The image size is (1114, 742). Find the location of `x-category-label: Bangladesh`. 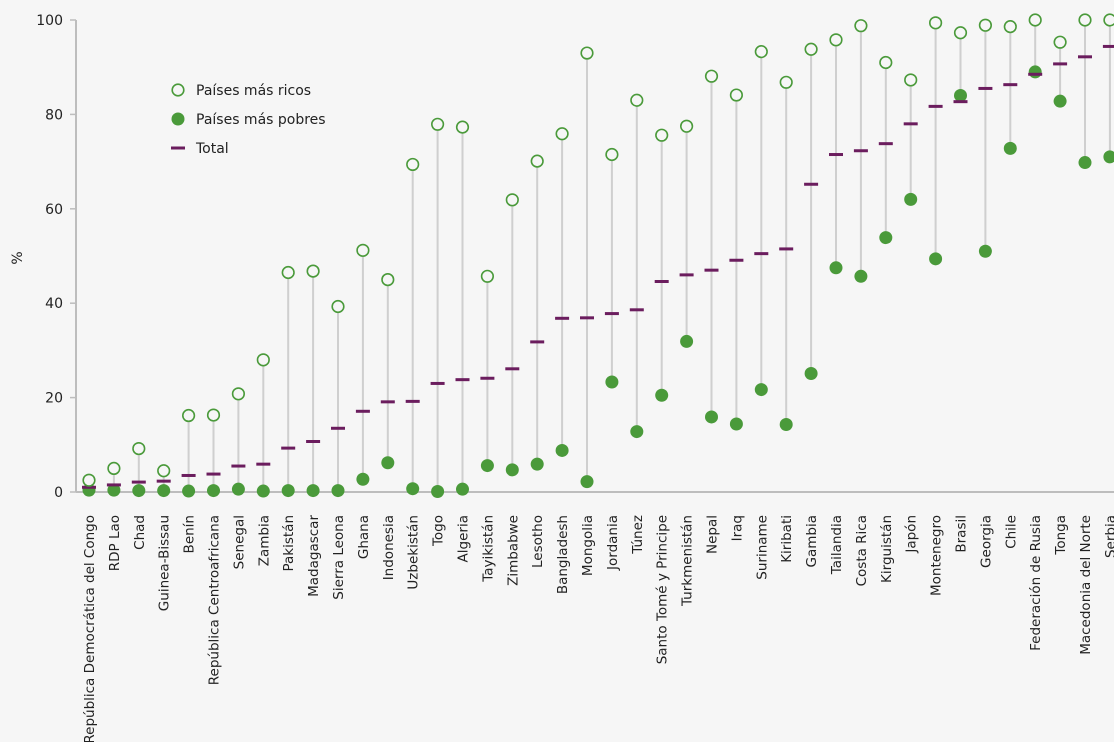

x-category-label: Bangladesh is located at coordinates (563, 554).